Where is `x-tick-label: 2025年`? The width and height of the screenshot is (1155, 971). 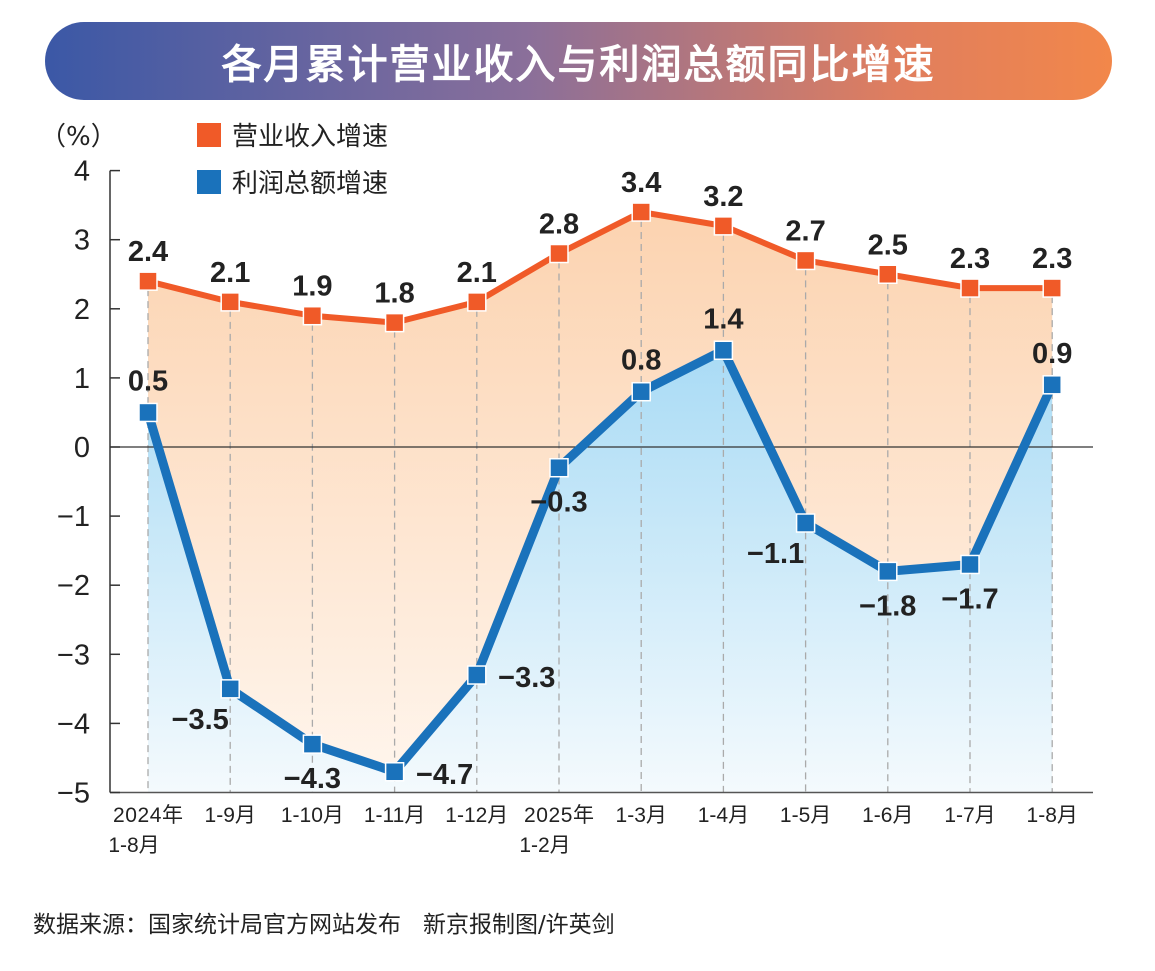
x-tick-label: 2025年 is located at coordinates (559, 815).